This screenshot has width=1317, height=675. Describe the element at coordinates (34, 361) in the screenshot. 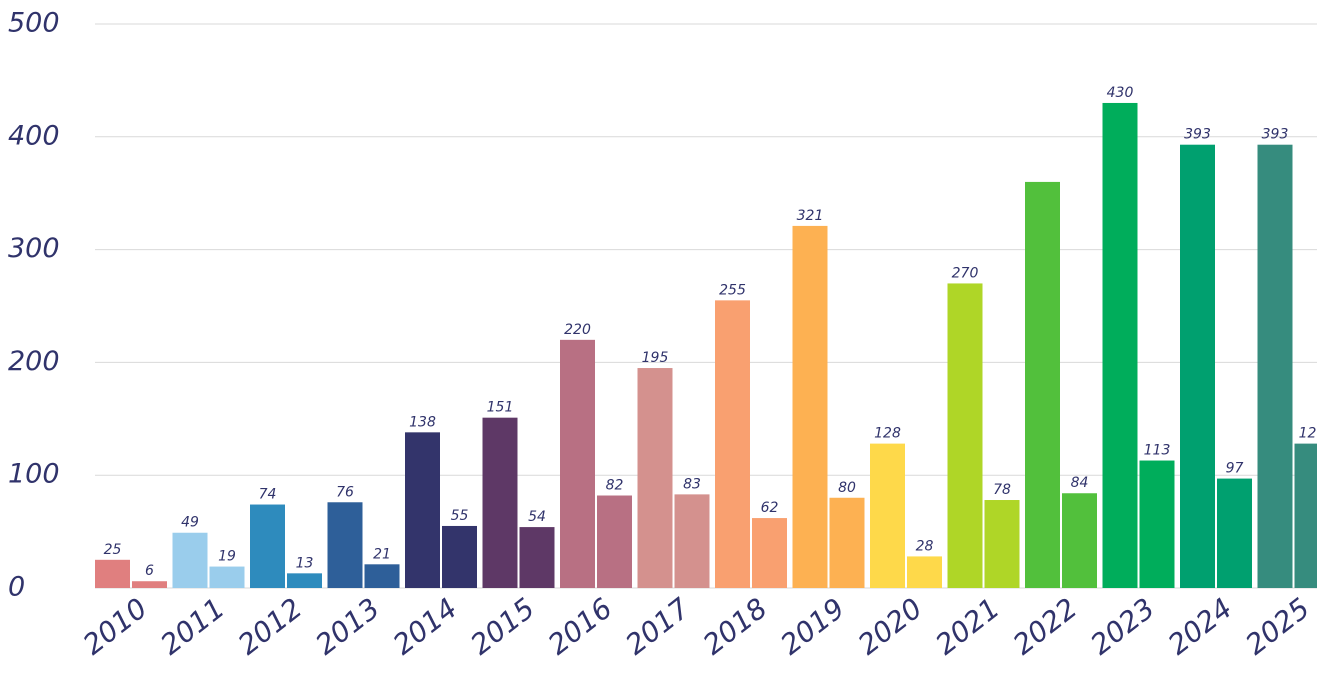

I see `y-tick-label: 200` at that location.